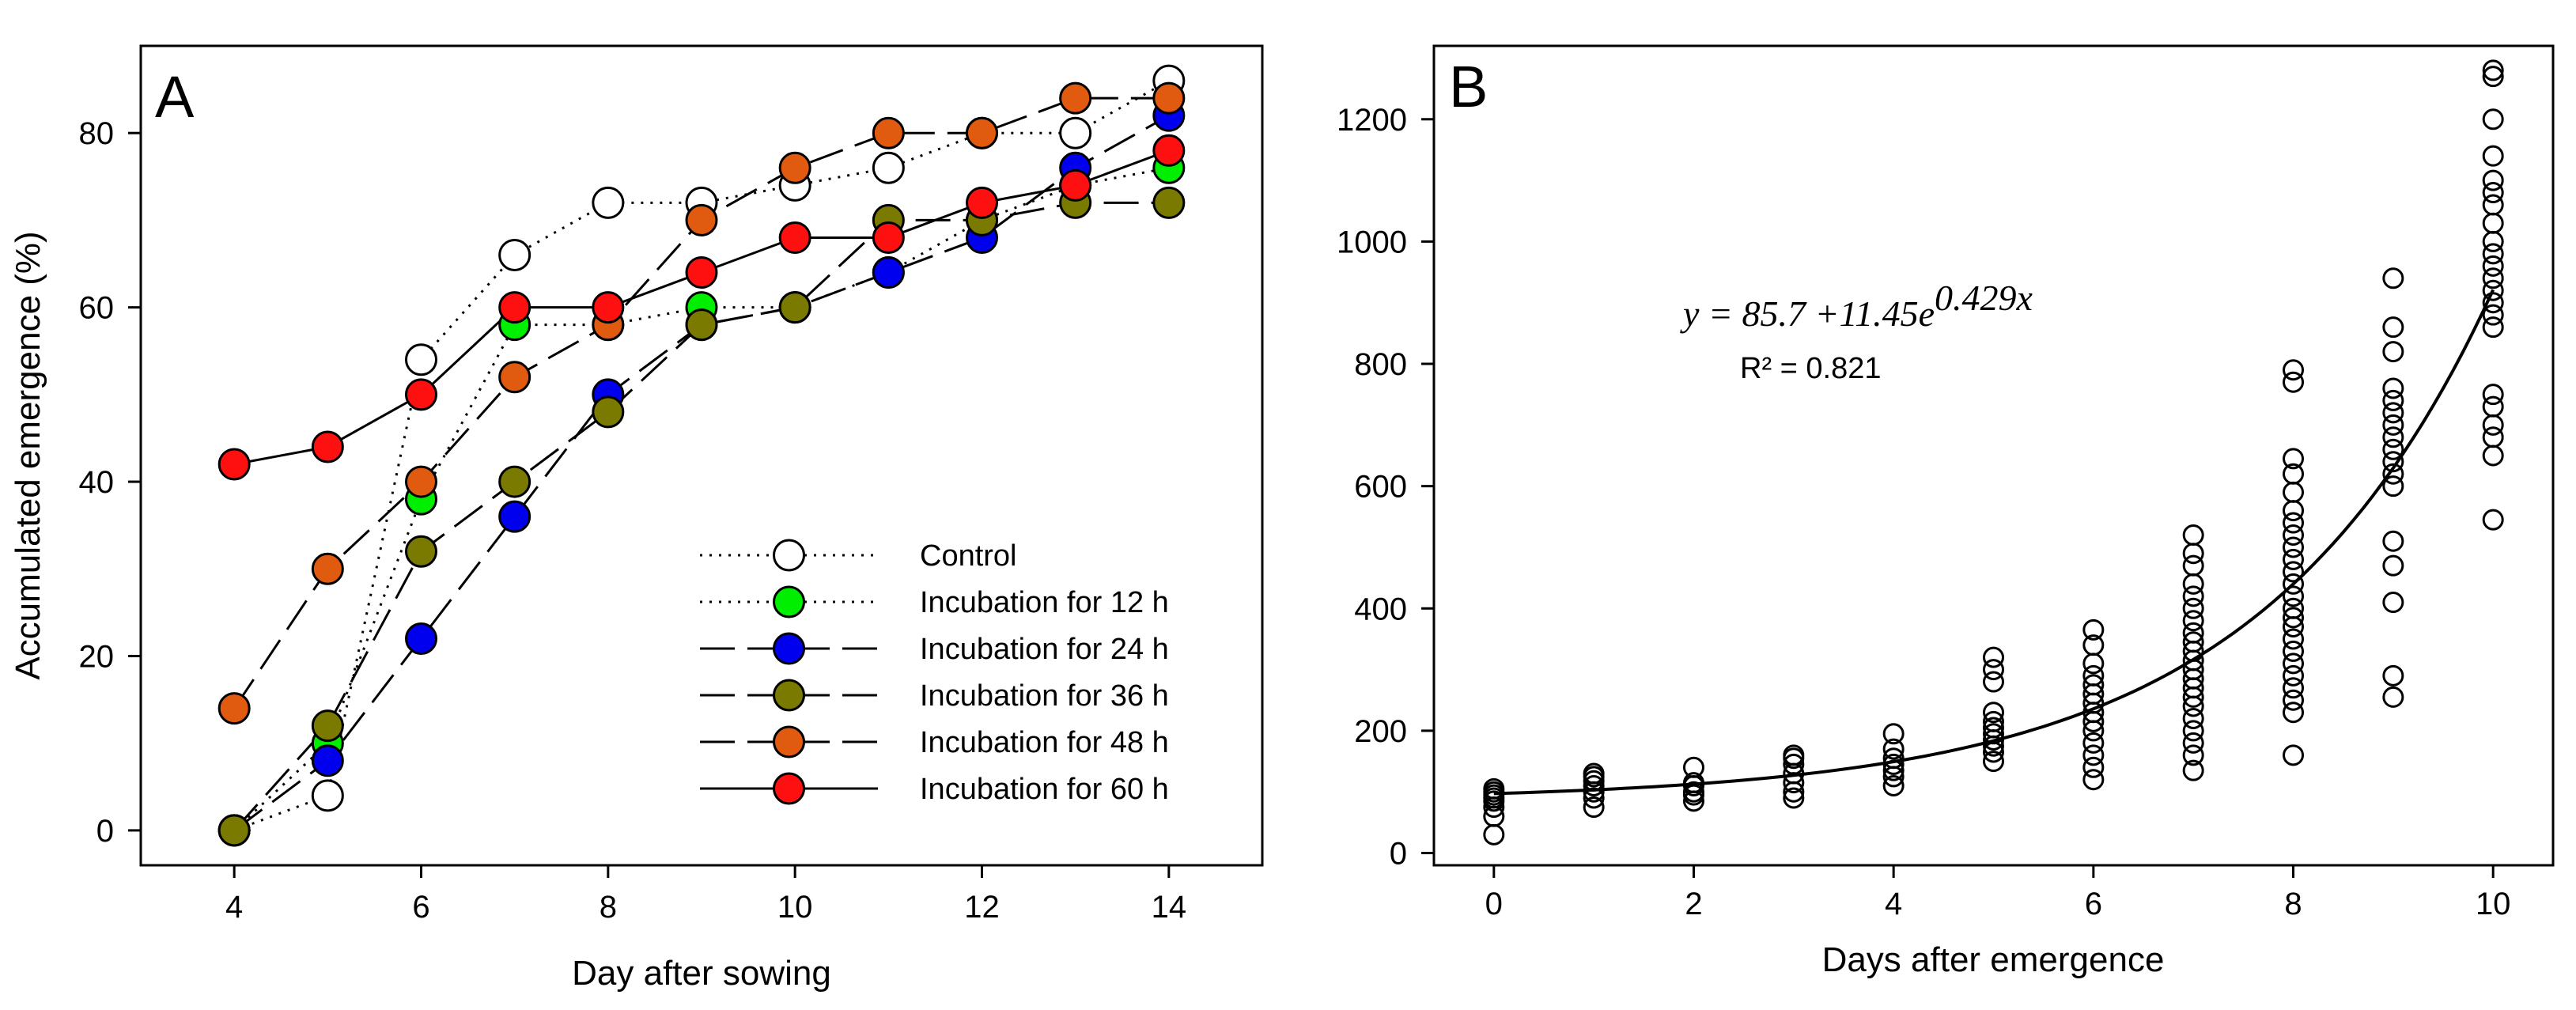 The height and width of the screenshot is (1010, 2576). What do you see at coordinates (1693, 904) in the screenshot?
I see `panel-b-x-tick-label: 2` at bounding box center [1693, 904].